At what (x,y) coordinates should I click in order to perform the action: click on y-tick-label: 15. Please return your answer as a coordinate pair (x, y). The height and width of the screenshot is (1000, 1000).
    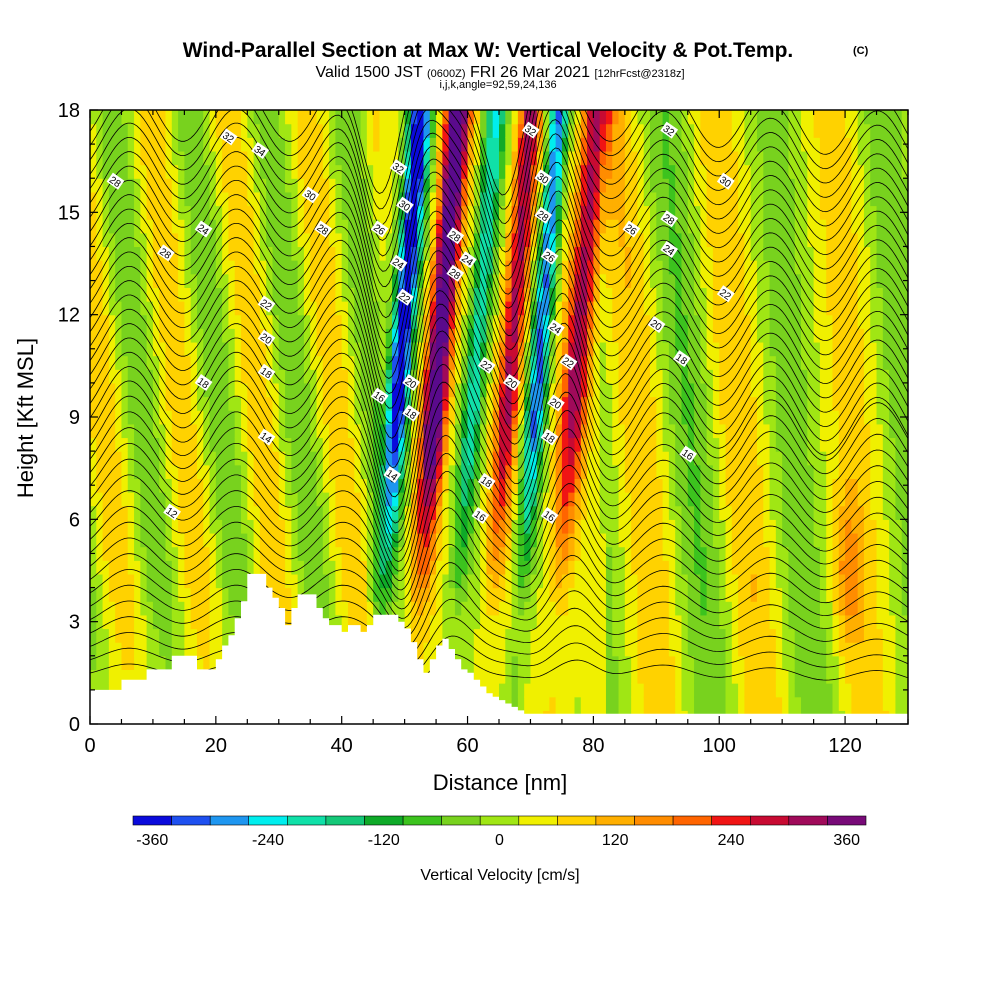
    Looking at the image, I should click on (69, 213).